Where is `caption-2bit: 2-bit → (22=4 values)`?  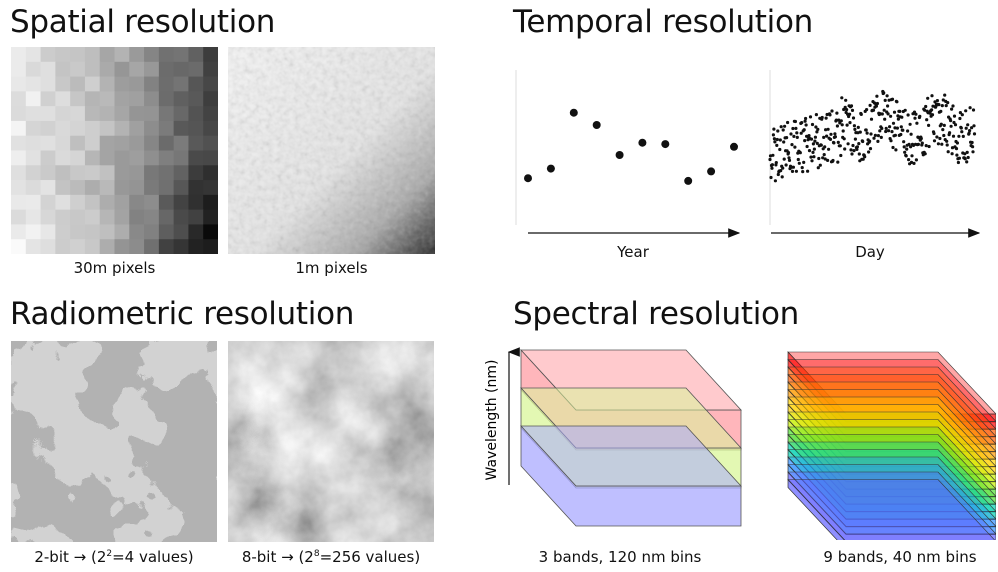
caption-2bit: 2-bit → (22=4 values) is located at coordinates (114, 557).